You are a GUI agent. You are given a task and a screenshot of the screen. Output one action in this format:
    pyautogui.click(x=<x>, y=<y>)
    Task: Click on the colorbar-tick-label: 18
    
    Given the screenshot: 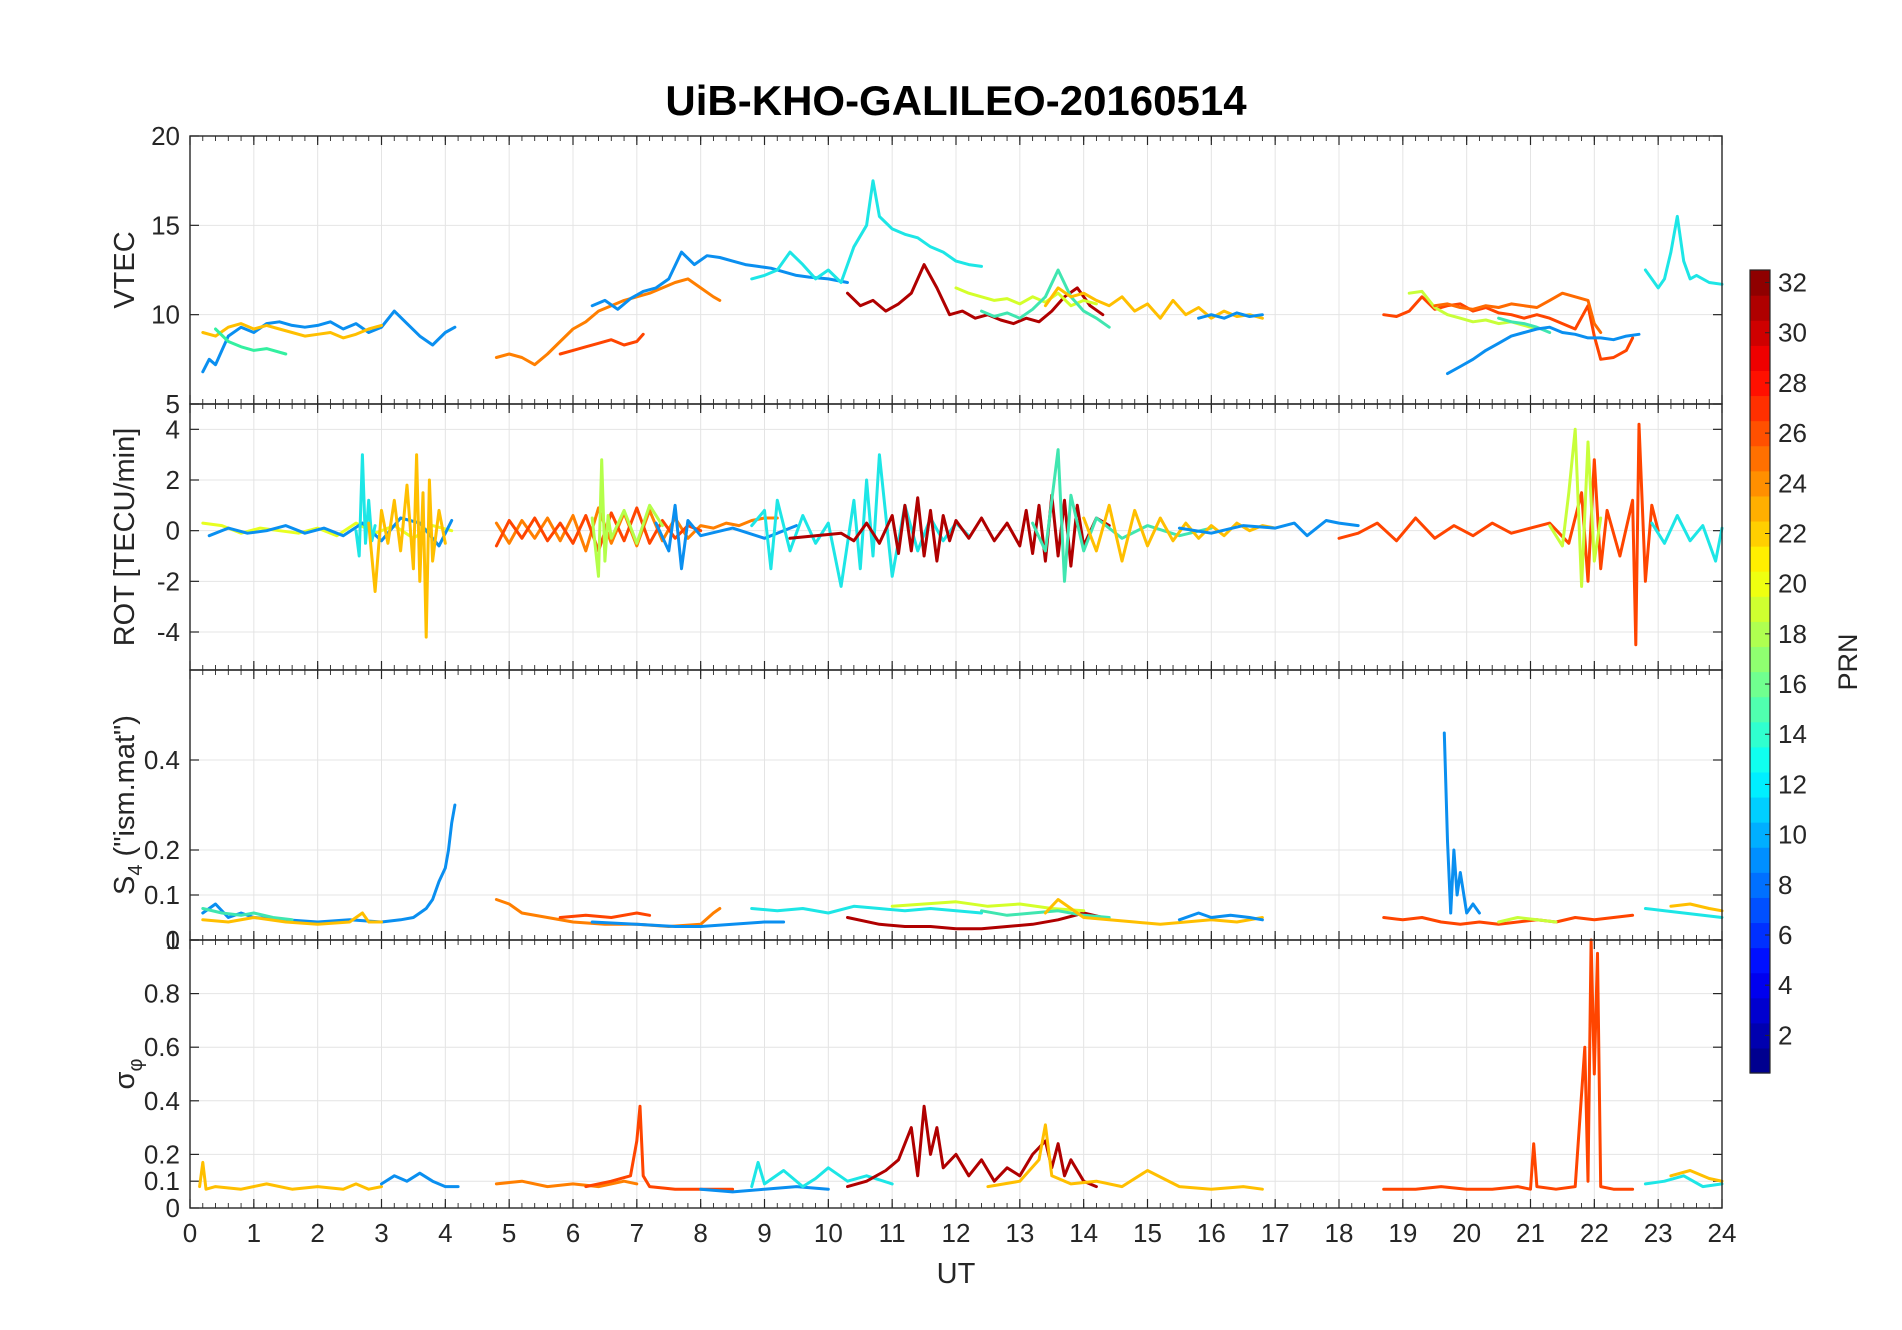 What is the action you would take?
    pyautogui.click(x=1792, y=634)
    